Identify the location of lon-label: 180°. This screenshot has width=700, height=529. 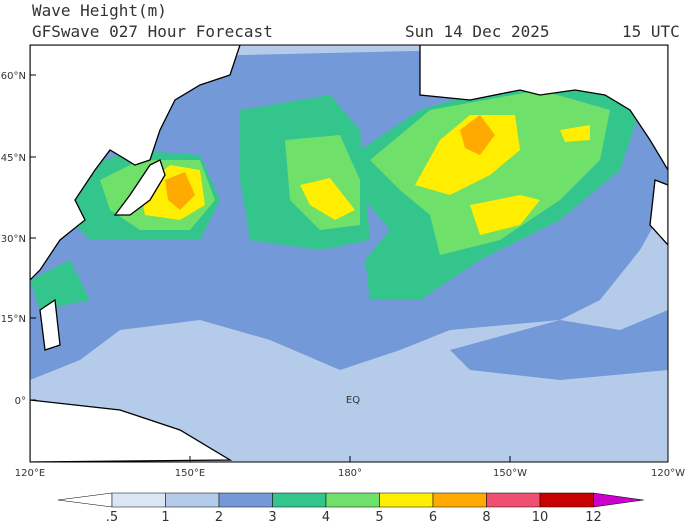
(350, 473).